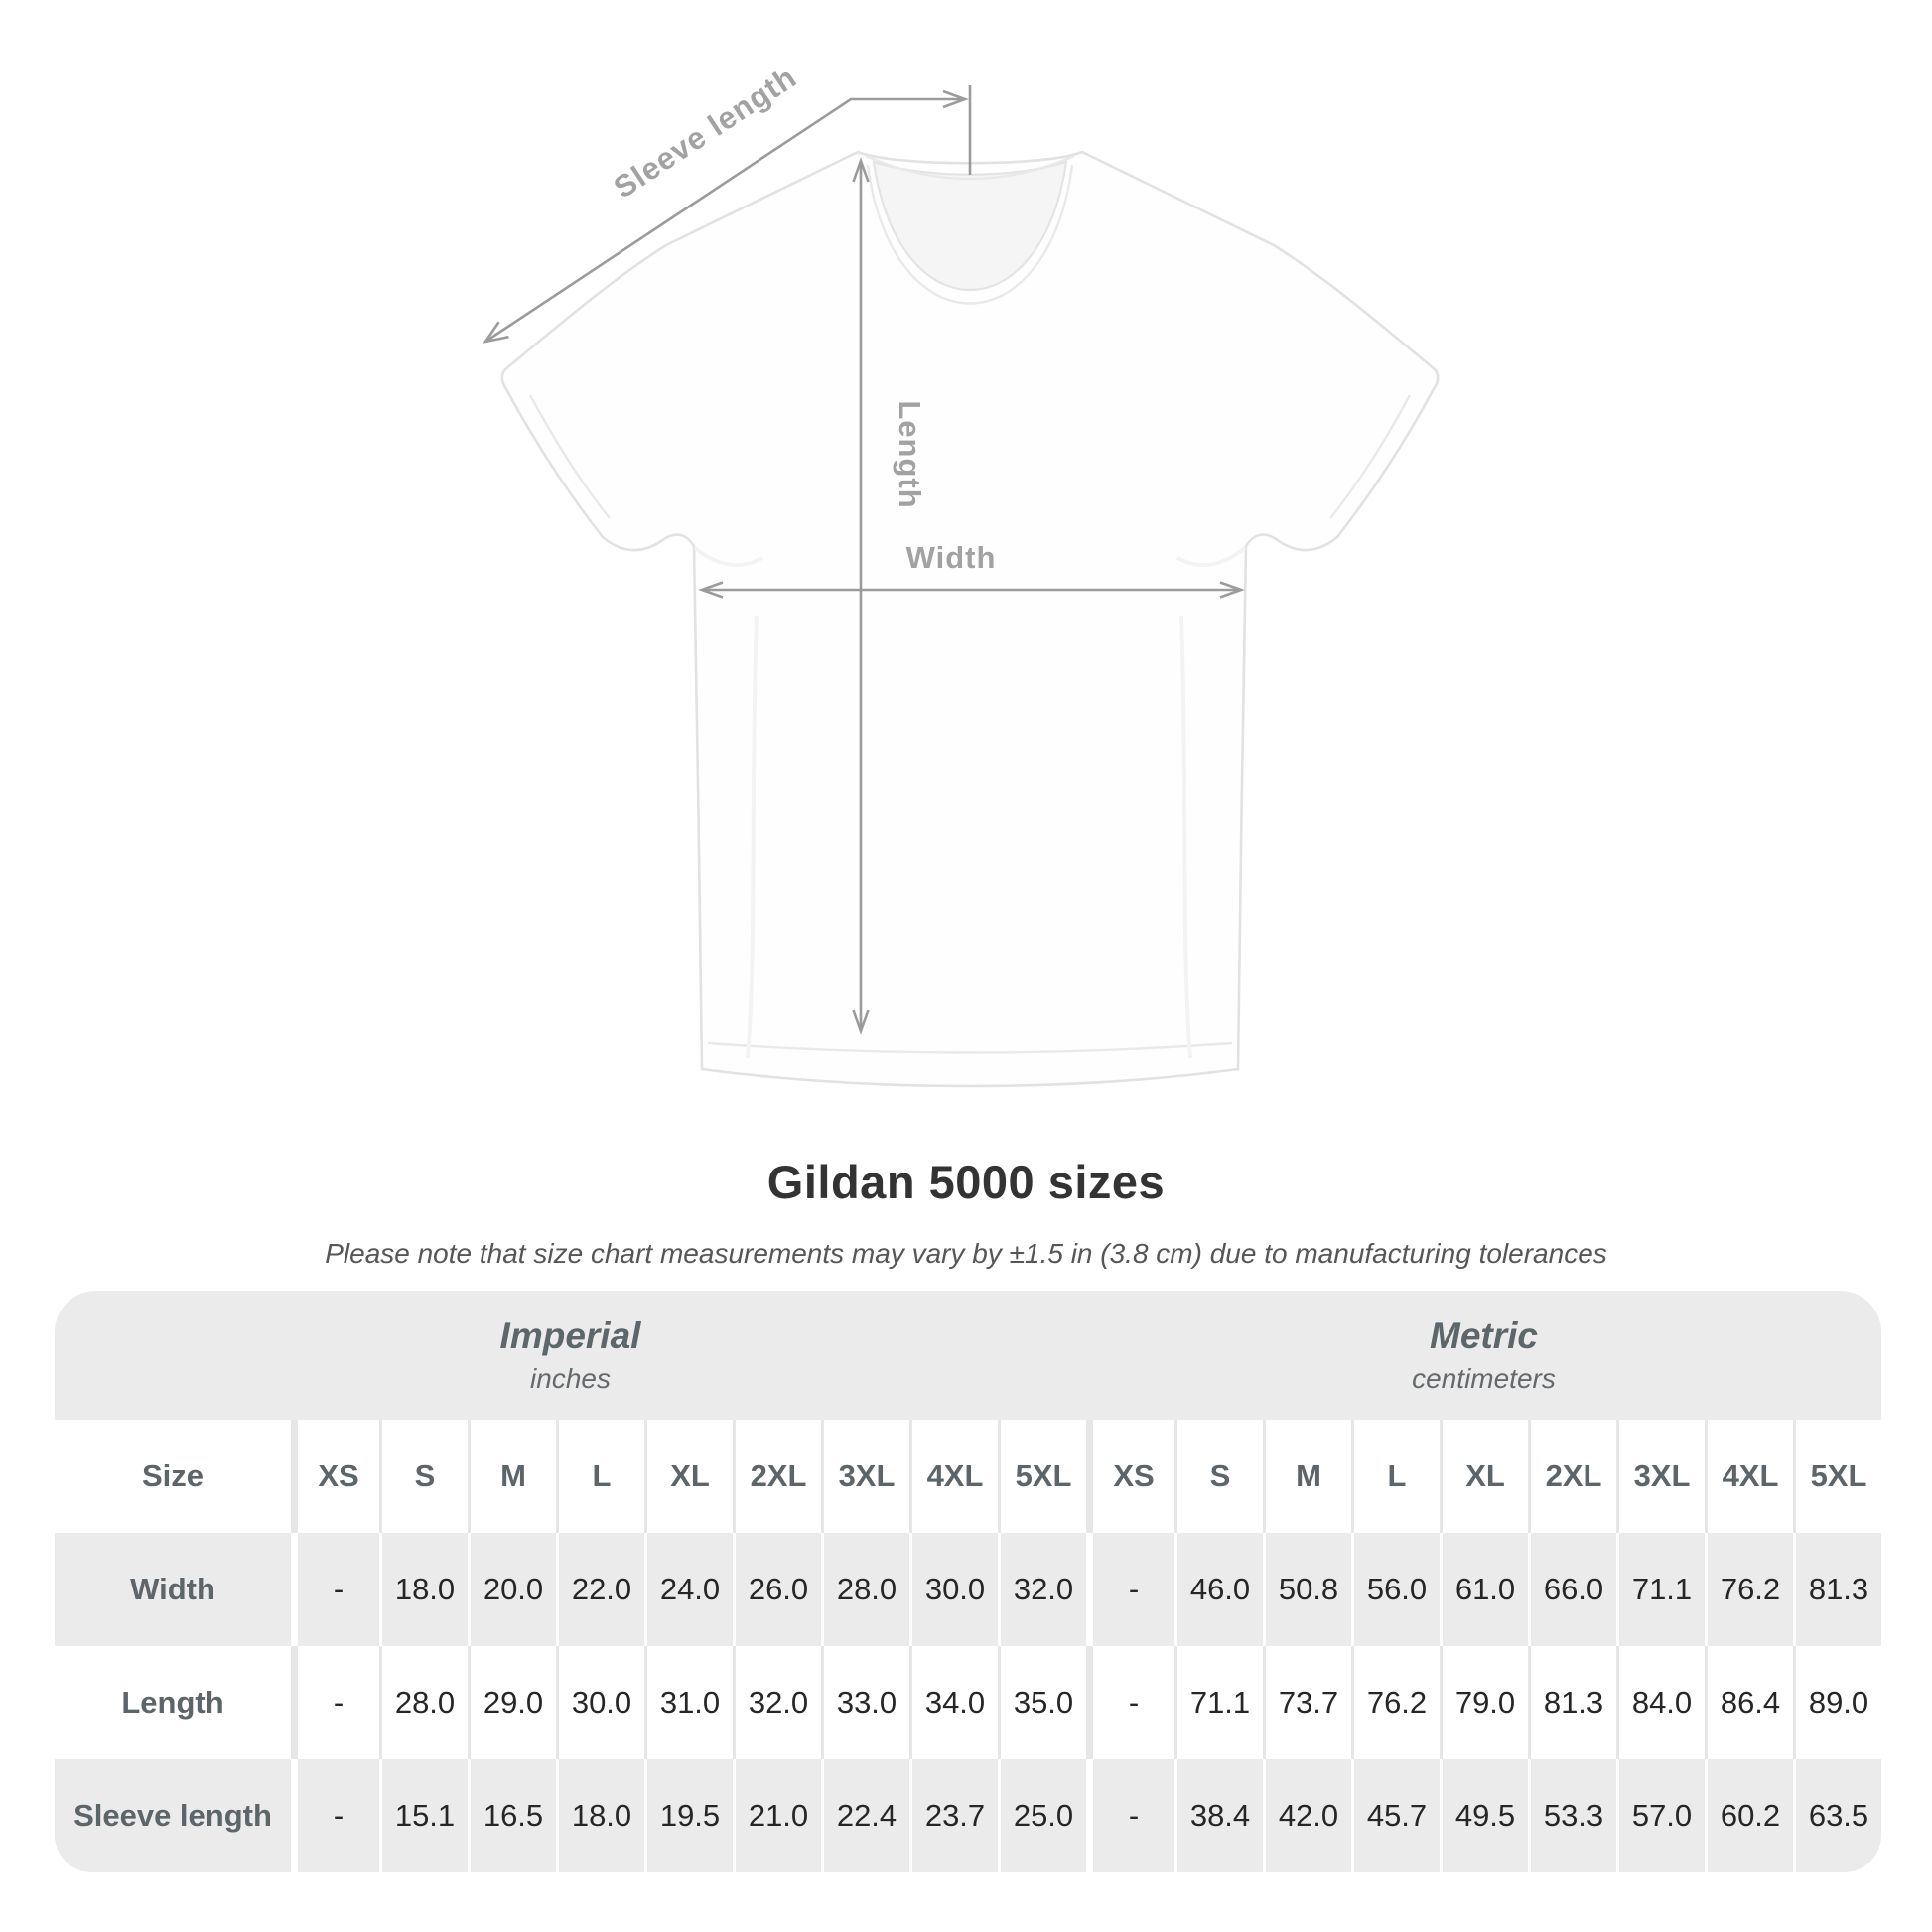 This screenshot has height=1932, width=1932. I want to click on measurement-value: 73.7, so click(1307, 1703).